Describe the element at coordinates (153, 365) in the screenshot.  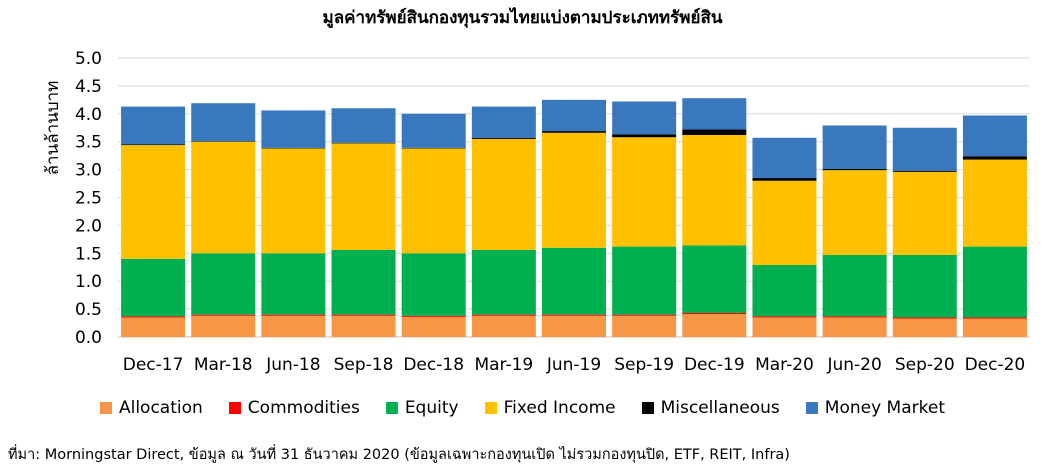
I see `x-tick-label: Dec-17` at that location.